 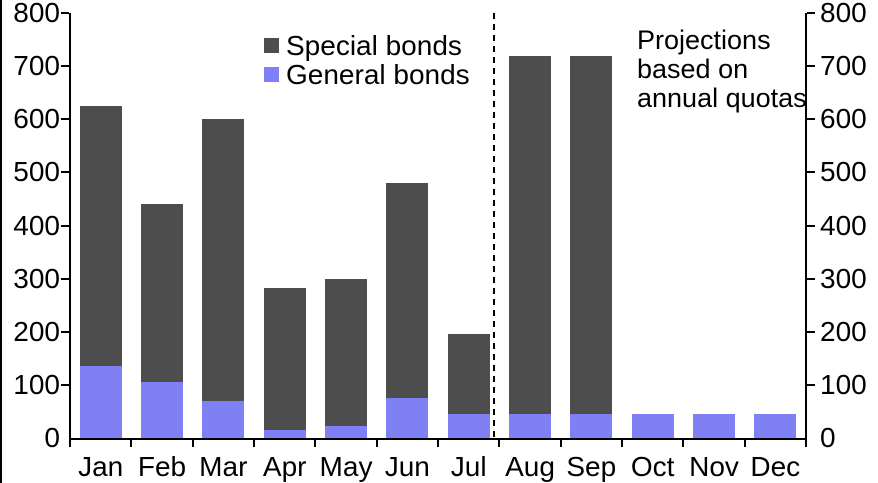 I want to click on bar-special-bonds-feb, so click(x=162, y=293).